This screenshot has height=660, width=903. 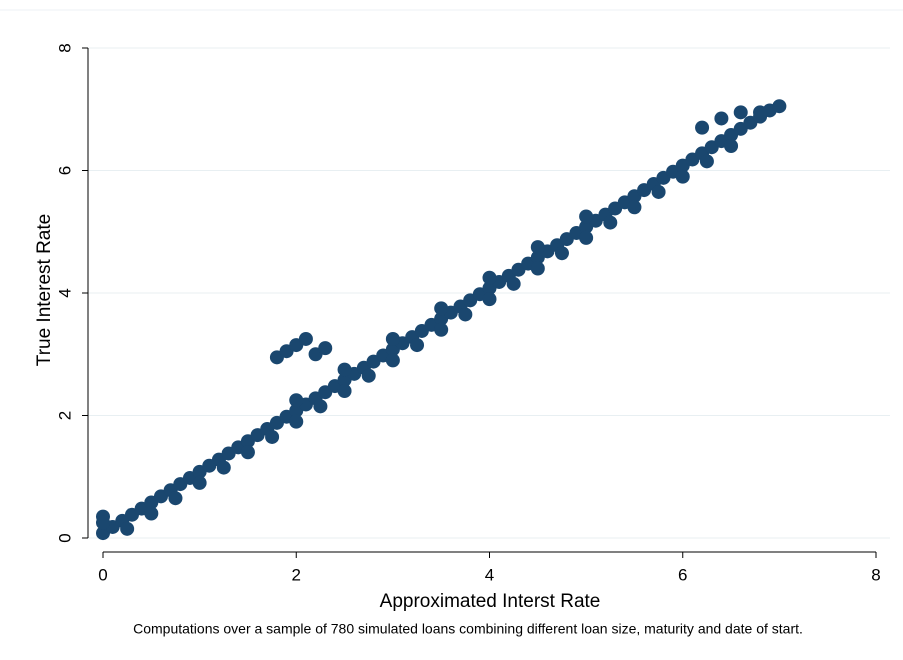 I want to click on y-tick-label: 6, so click(x=64, y=170).